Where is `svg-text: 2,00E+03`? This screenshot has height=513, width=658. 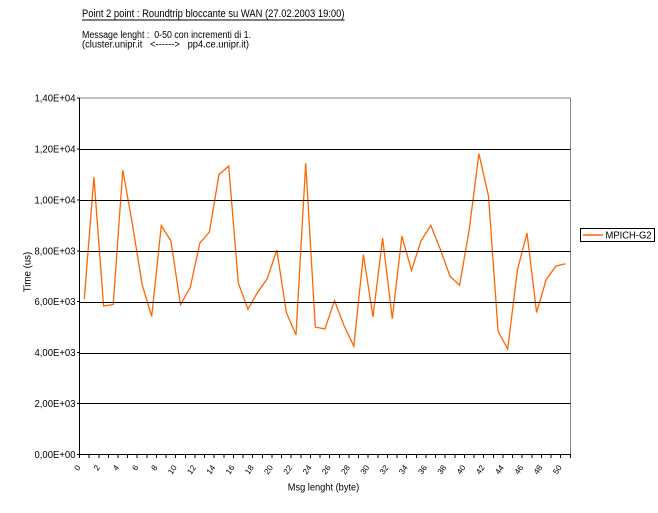 svg-text: 2,00E+03 is located at coordinates (55, 404).